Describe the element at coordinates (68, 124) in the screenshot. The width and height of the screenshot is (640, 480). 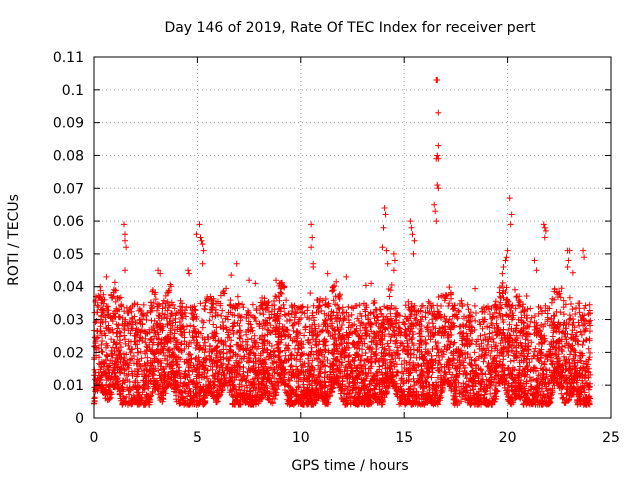
I see `y-tick-label: 0.09` at that location.